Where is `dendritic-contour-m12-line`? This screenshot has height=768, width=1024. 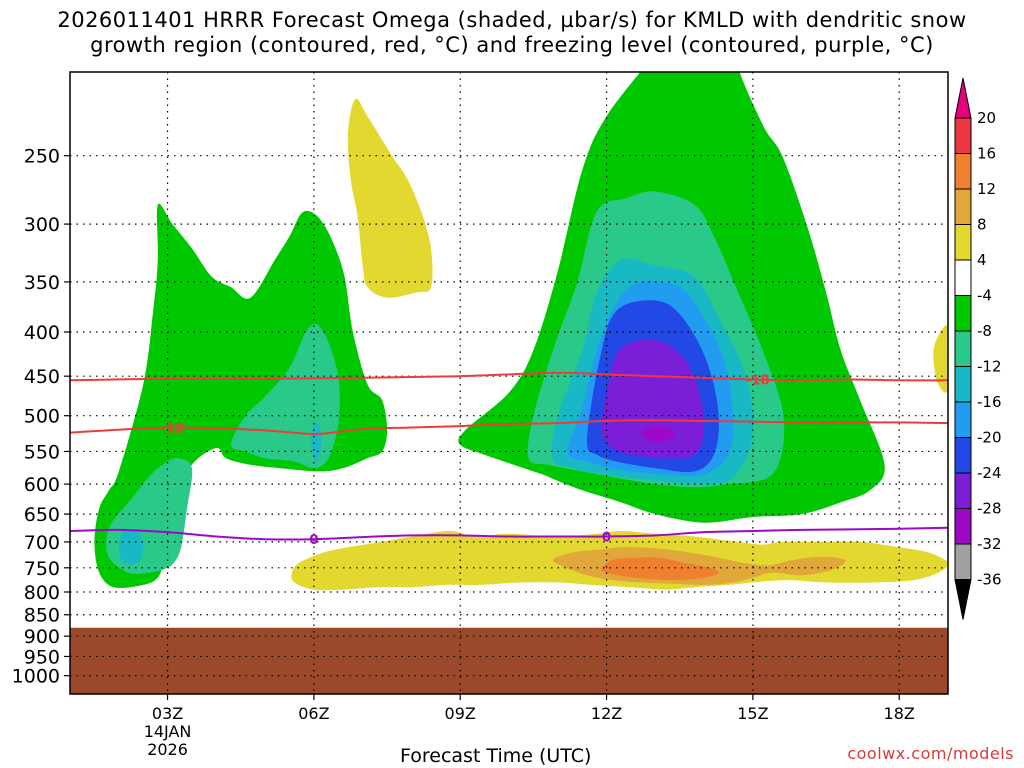
dendritic-contour-m12-line is located at coordinates (509, 427).